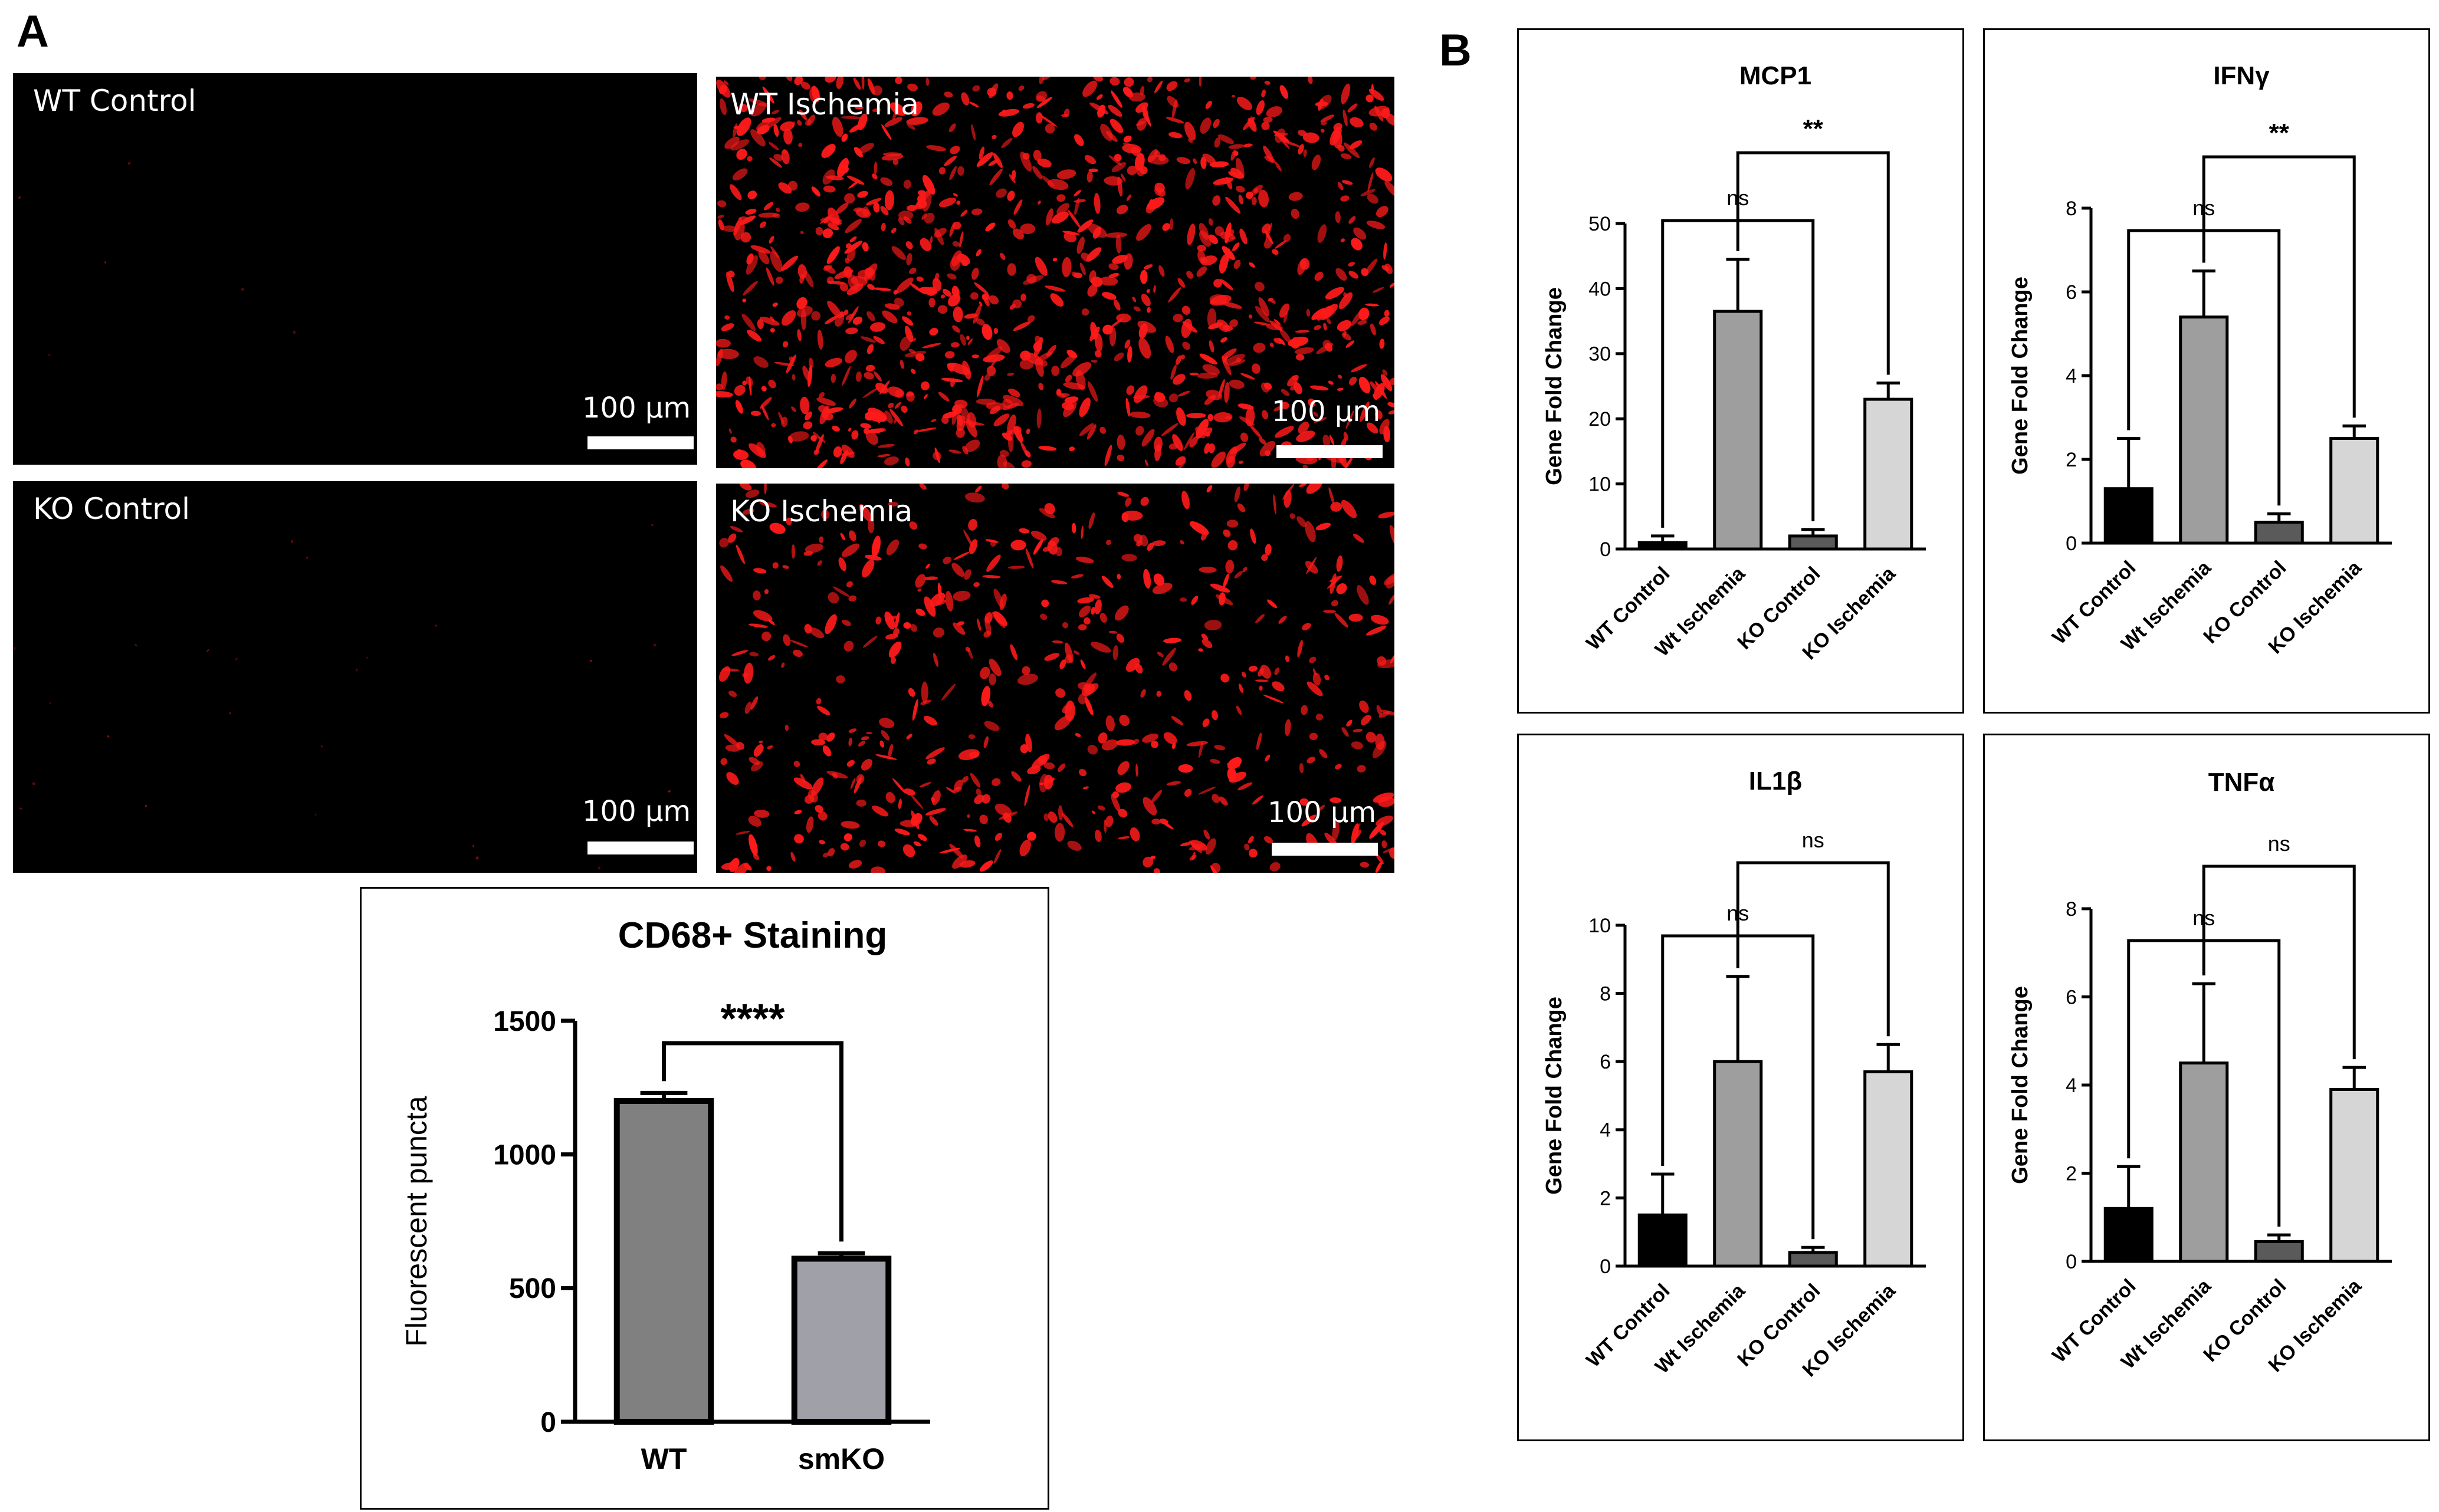 This screenshot has height=1512, width=2439. I want to click on scale-bar-label: 100 µm, so click(636, 812).